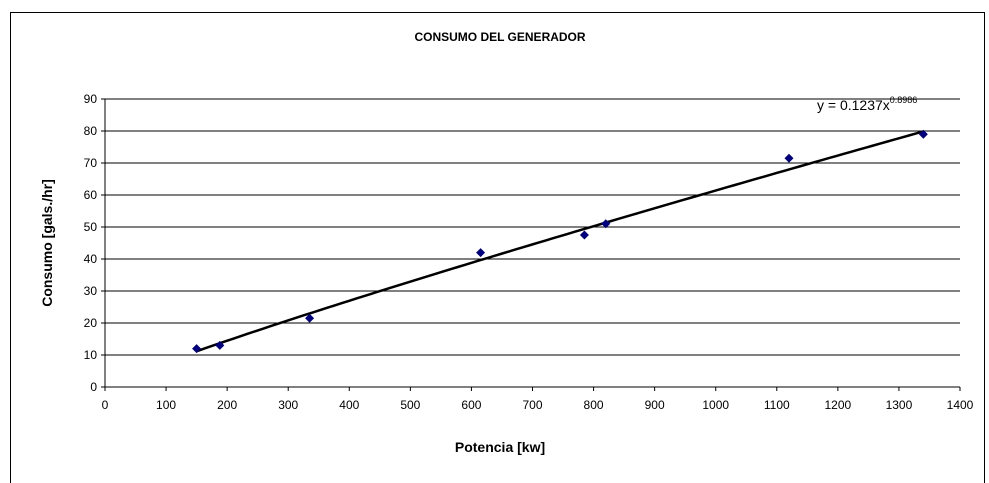 This screenshot has height=483, width=989. What do you see at coordinates (349, 405) in the screenshot?
I see `x-tick-label: 400` at bounding box center [349, 405].